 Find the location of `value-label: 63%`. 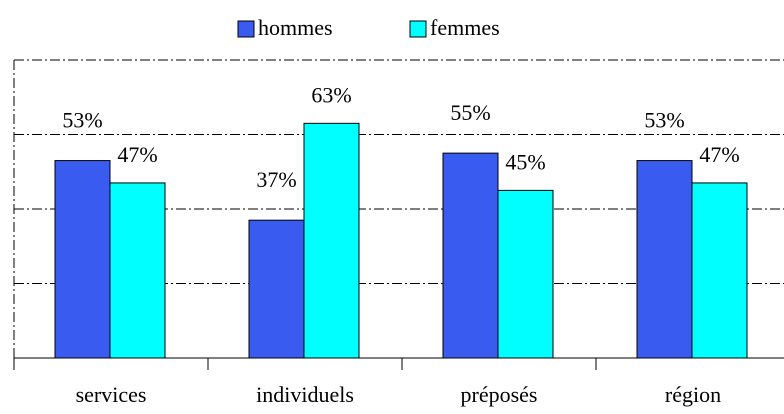

value-label: 63% is located at coordinates (331, 94).